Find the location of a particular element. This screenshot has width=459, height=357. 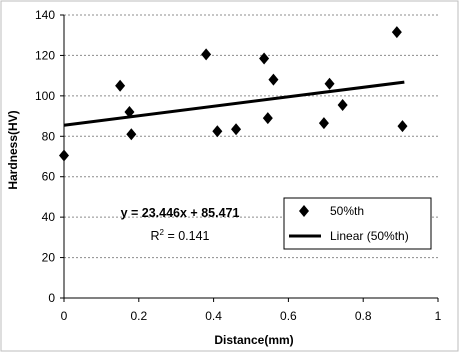

x-tick-label: 0 is located at coordinates (64, 316).